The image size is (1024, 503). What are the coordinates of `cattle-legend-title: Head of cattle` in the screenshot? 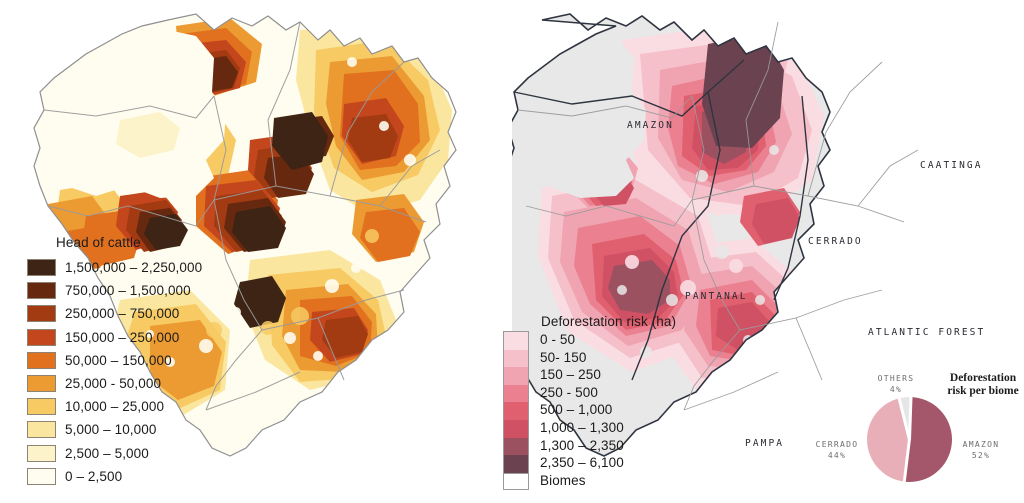 It's located at (98, 242).